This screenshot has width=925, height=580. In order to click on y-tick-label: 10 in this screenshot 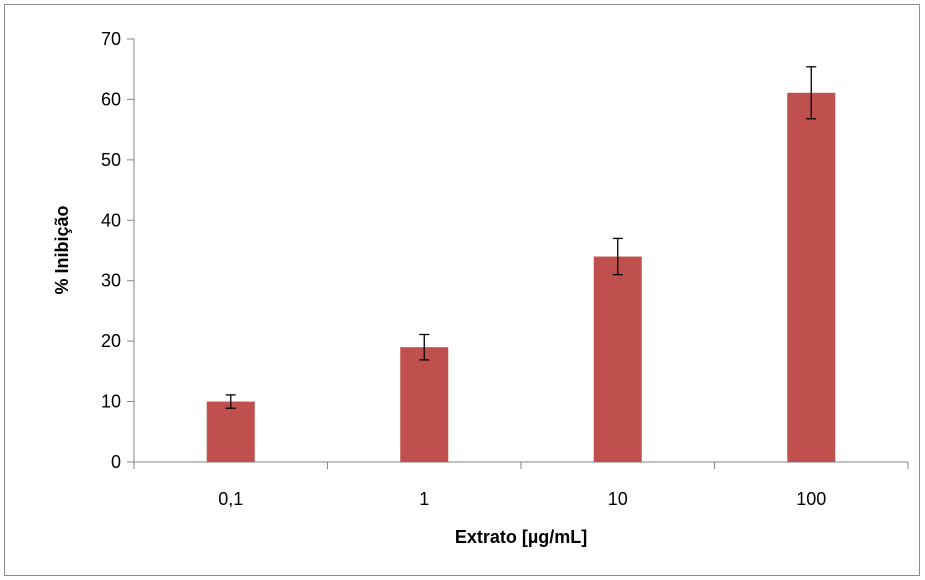, I will do `click(111, 402)`.